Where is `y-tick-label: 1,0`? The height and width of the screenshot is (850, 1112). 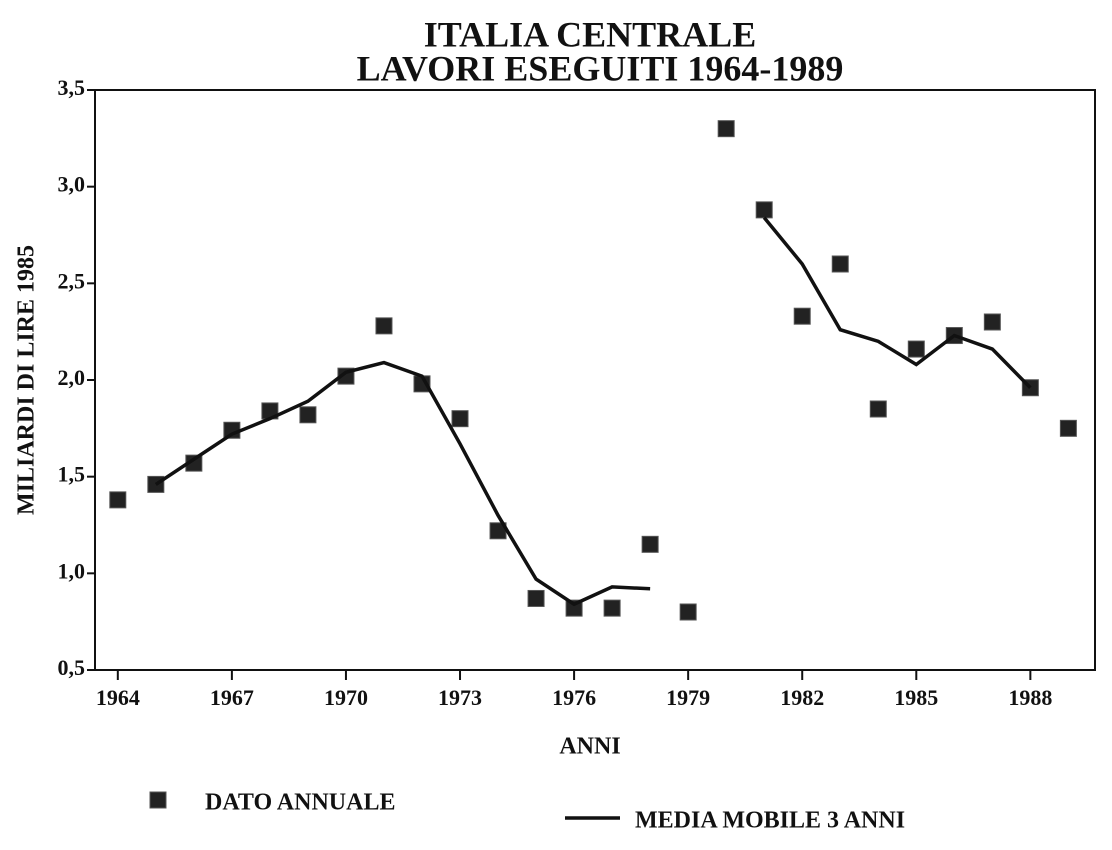 y-tick-label: 1,0 is located at coordinates (72, 570).